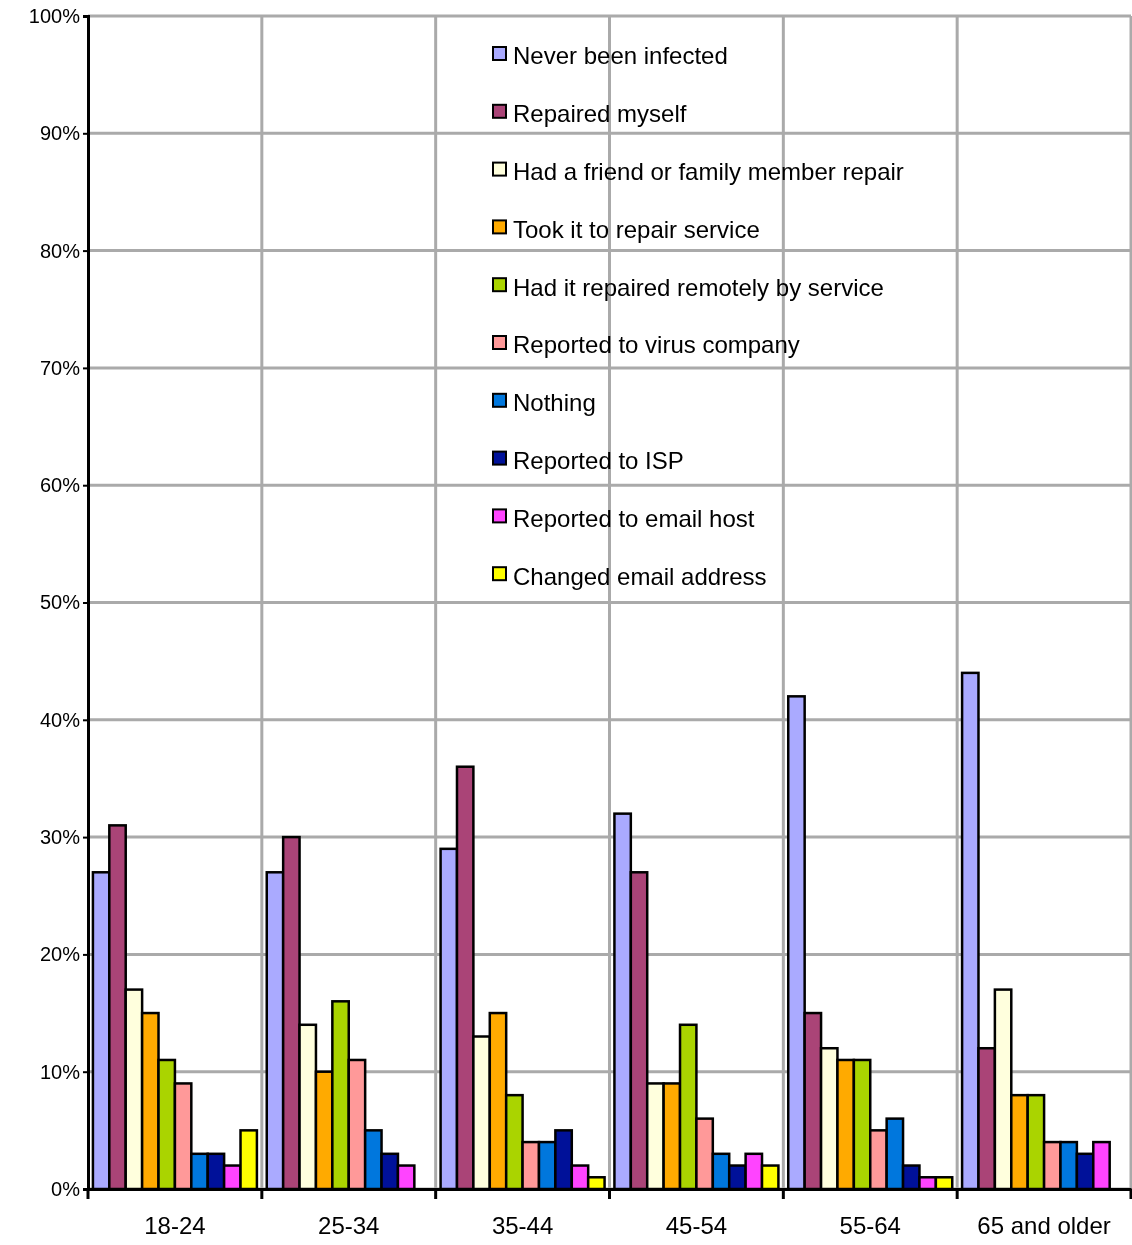 The width and height of the screenshot is (1132, 1245). Describe the element at coordinates (656, 345) in the screenshot. I see `legend-label: Reported to virus company` at that location.